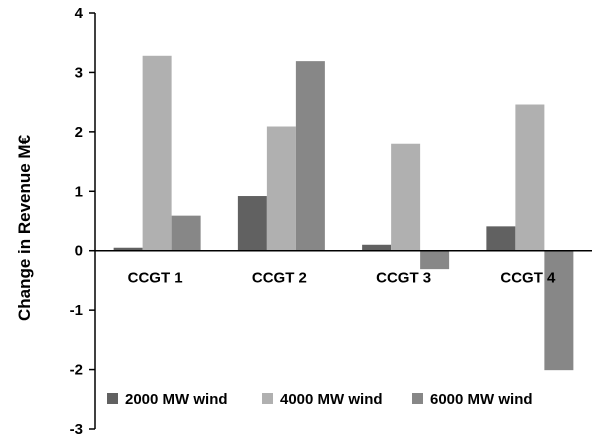  Describe the element at coordinates (76, 370) in the screenshot. I see `y-tick-label: -2` at that location.